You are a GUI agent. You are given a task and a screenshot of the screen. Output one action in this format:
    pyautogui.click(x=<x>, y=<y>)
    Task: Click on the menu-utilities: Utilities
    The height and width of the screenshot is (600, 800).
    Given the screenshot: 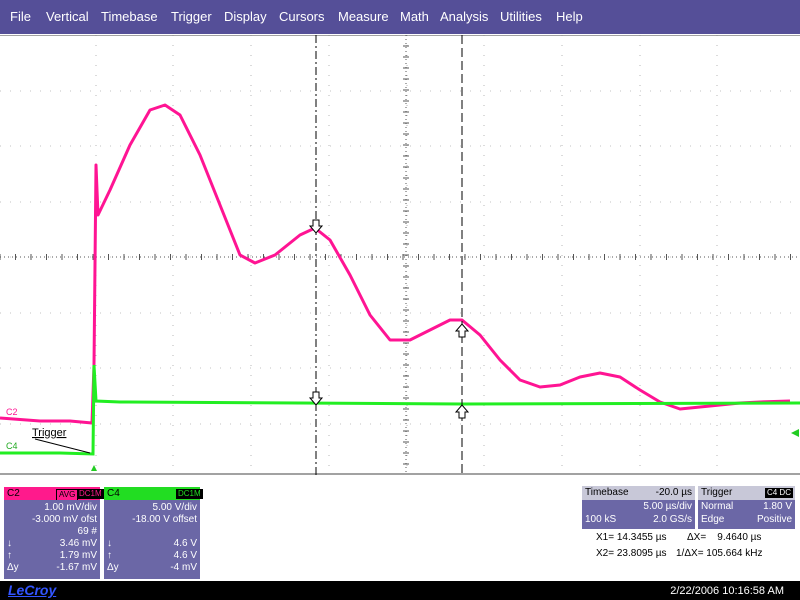 What is the action you would take?
    pyautogui.click(x=521, y=16)
    